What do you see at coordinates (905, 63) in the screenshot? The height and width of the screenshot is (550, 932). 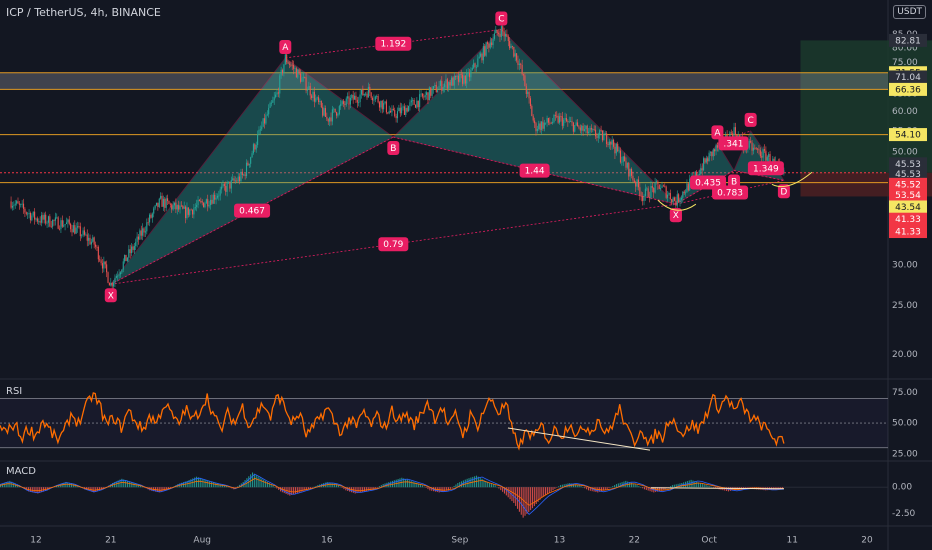 I see `price-tick-2: 75.00` at bounding box center [905, 63].